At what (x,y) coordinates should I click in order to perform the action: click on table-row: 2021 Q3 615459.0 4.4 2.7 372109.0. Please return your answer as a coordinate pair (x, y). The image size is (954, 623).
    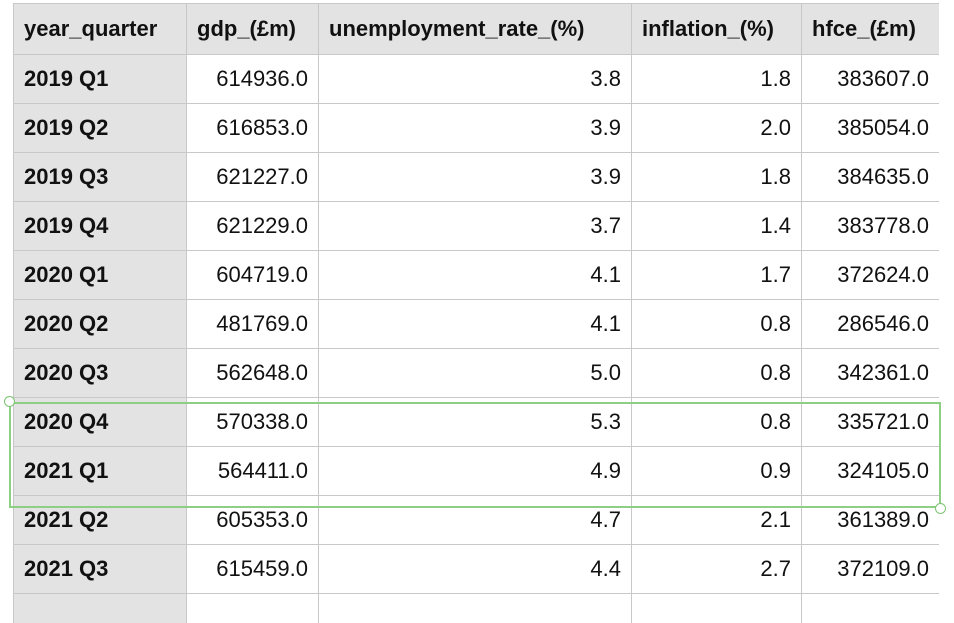
    Looking at the image, I should click on (477, 569).